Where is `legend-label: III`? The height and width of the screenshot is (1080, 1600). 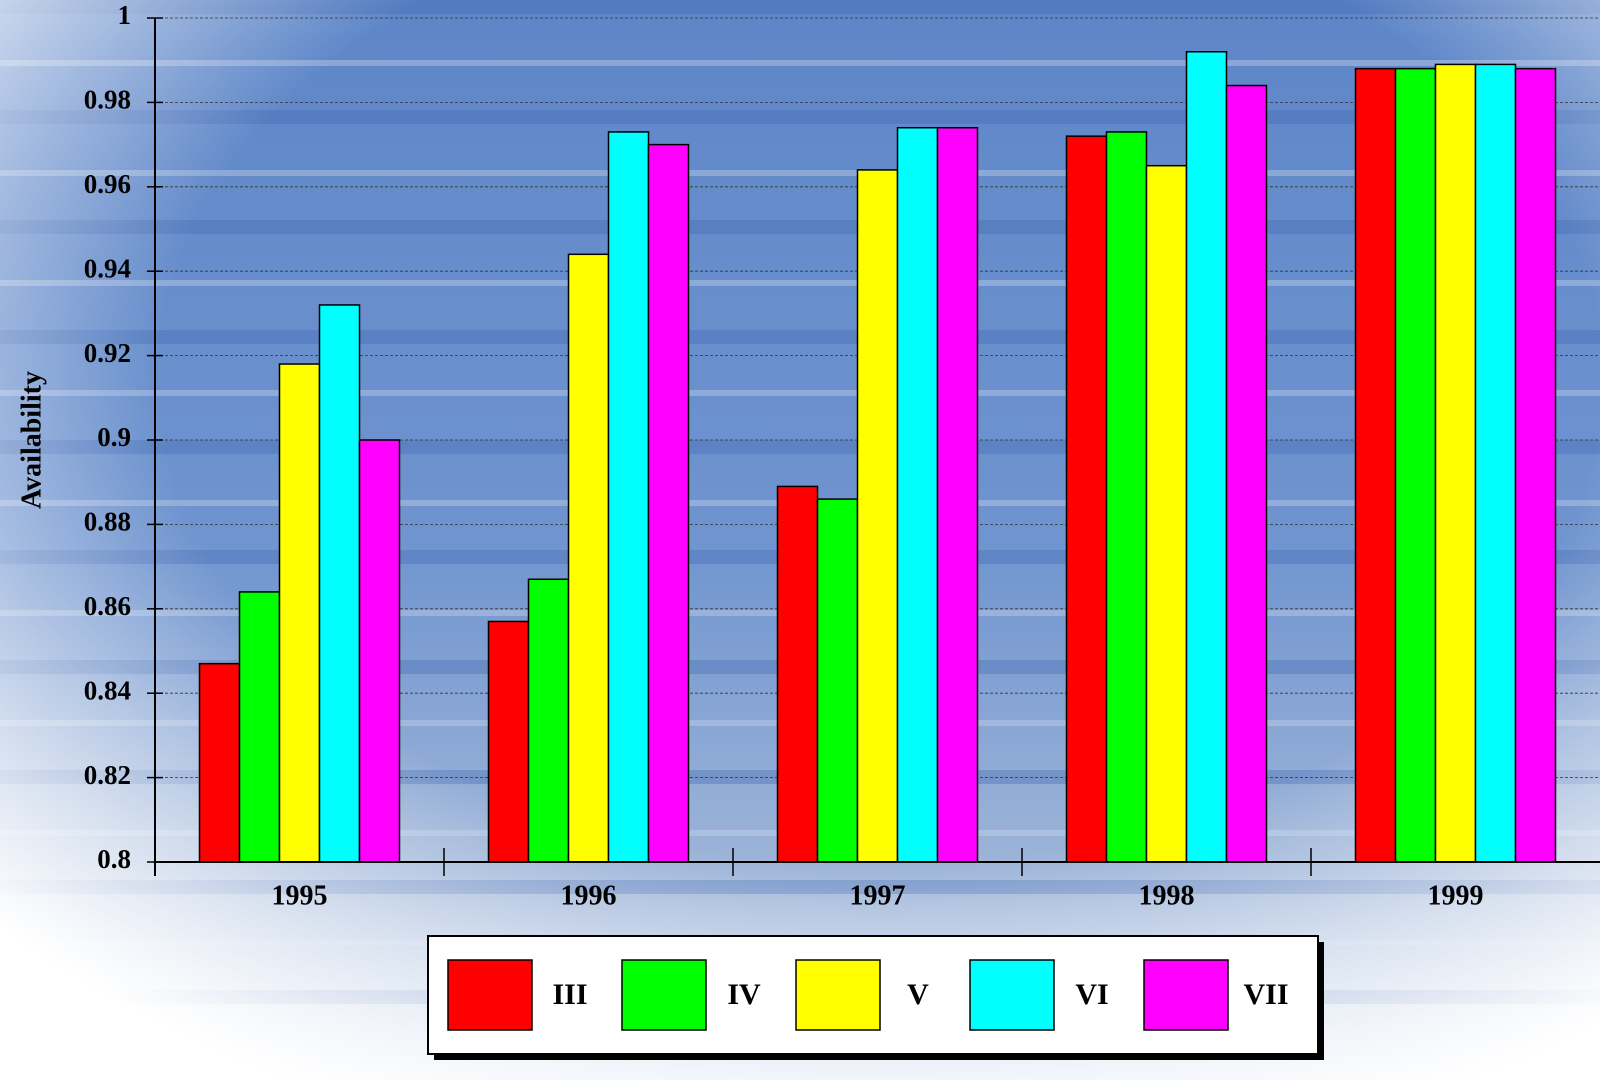 legend-label: III is located at coordinates (569, 994).